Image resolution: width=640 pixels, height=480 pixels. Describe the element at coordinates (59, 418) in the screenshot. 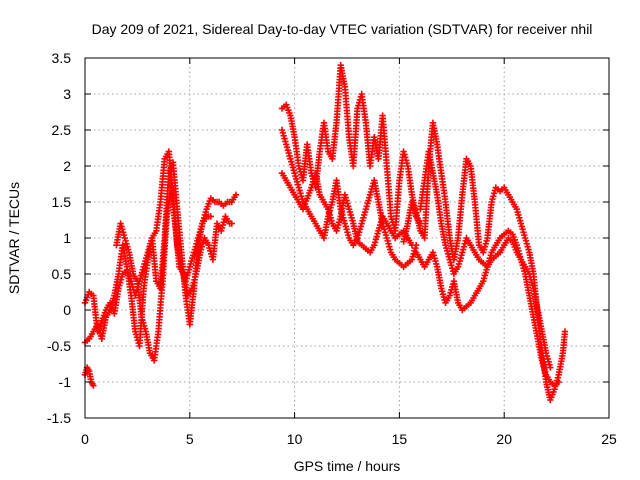

I see `y-tick-label: -1.5` at that location.